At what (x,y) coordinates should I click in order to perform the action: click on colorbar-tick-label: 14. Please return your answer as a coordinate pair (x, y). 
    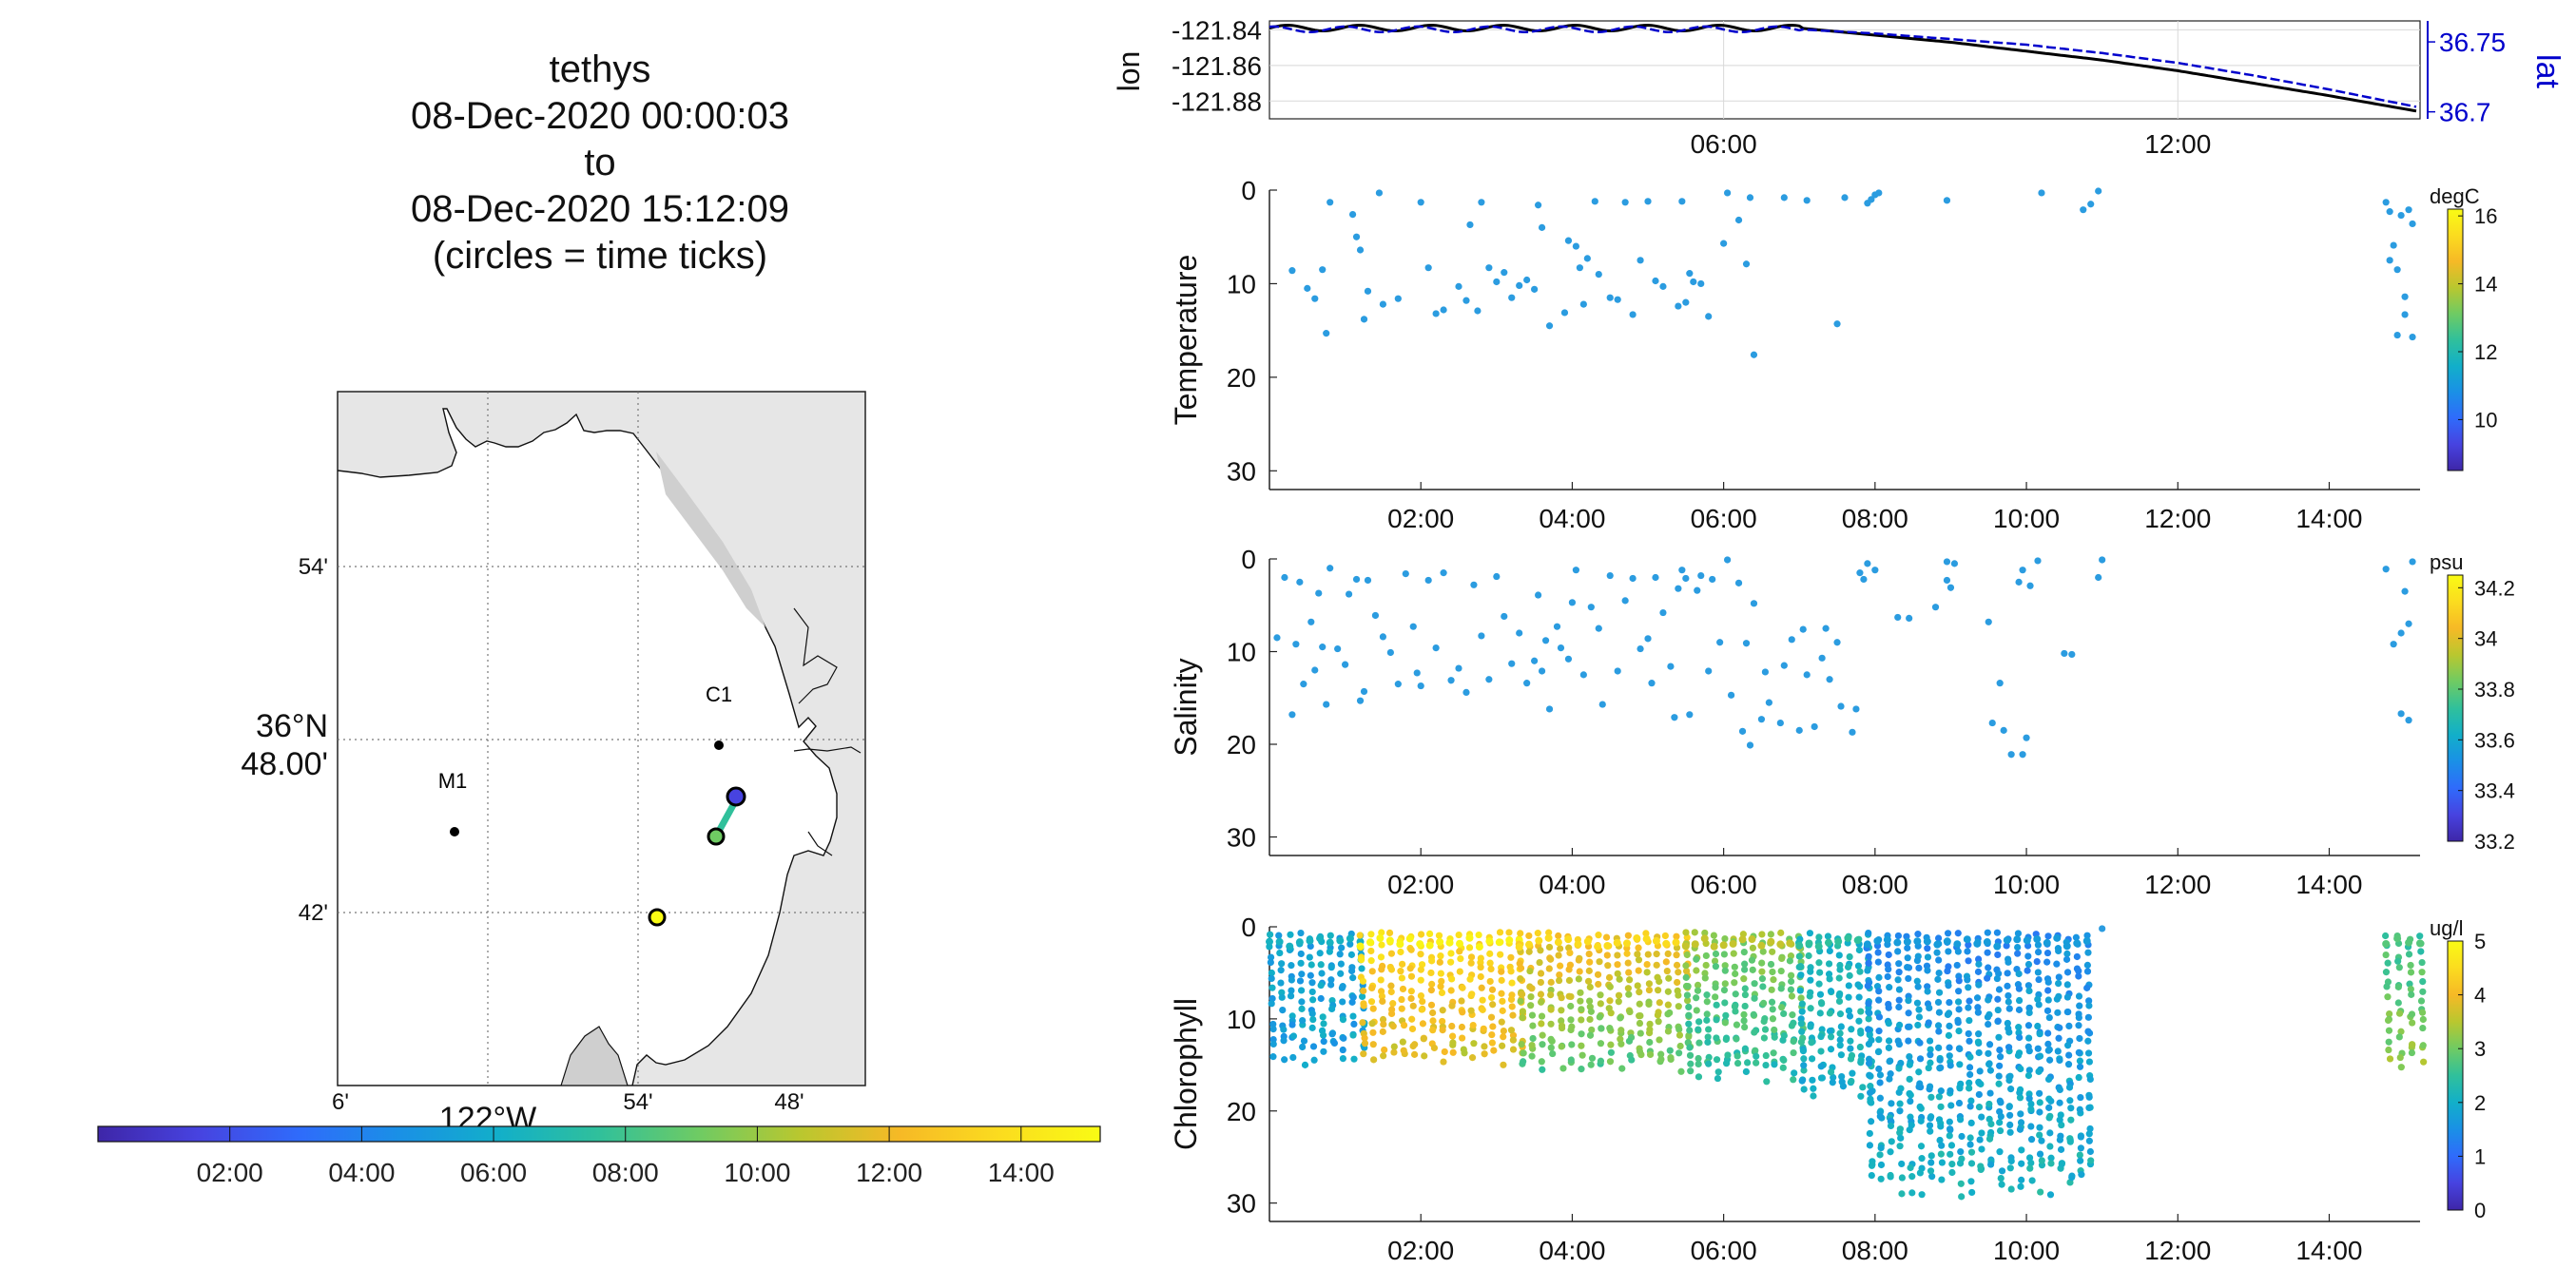
    Looking at the image, I should click on (2485, 285).